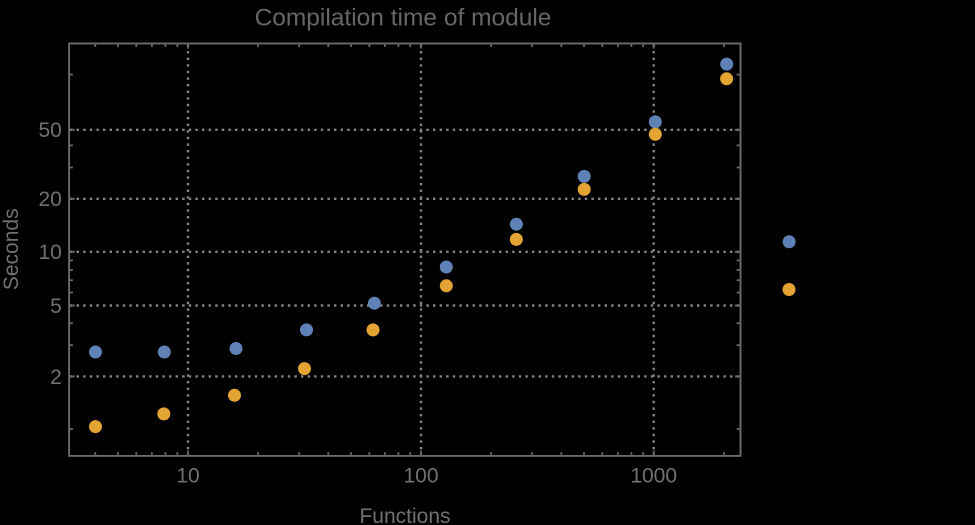 Image resolution: width=975 pixels, height=525 pixels. I want to click on svg-text: 5, so click(56, 306).